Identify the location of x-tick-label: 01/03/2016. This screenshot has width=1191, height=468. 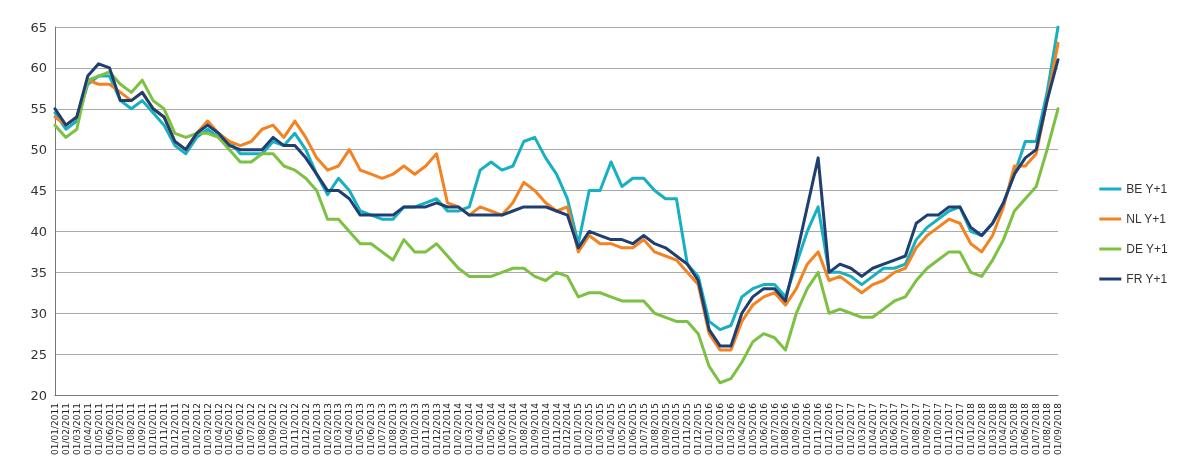
(730, 428).